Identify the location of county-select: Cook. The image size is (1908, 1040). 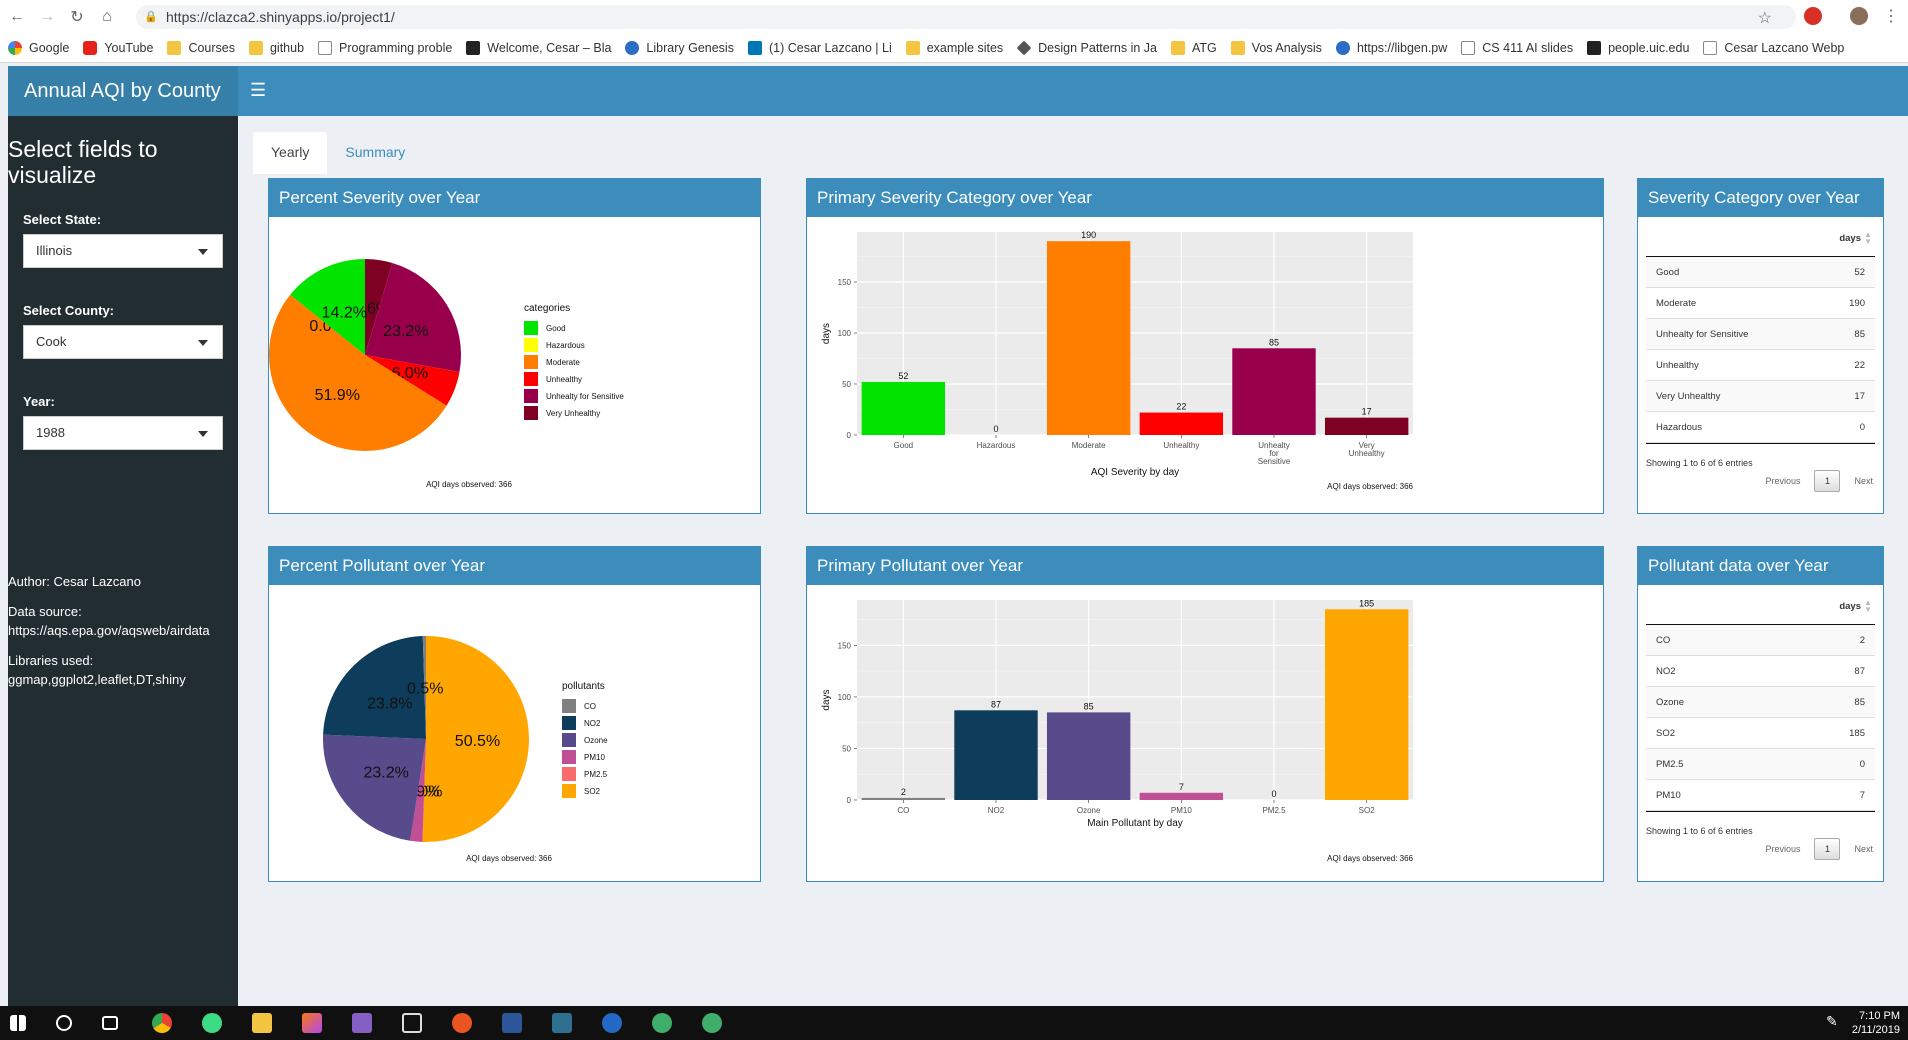
(123, 342).